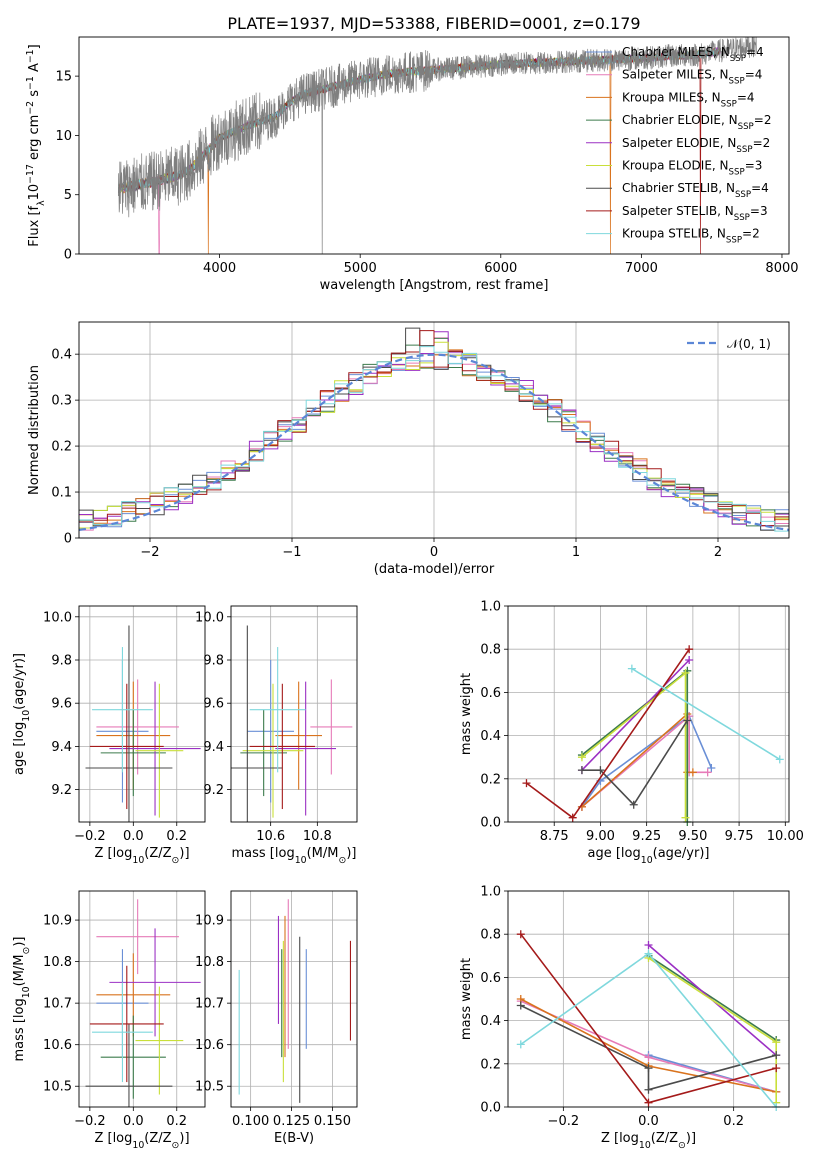 The width and height of the screenshot is (819, 1170). What do you see at coordinates (554, 836) in the screenshot?
I see `x-tick-label: 8.75` at bounding box center [554, 836].